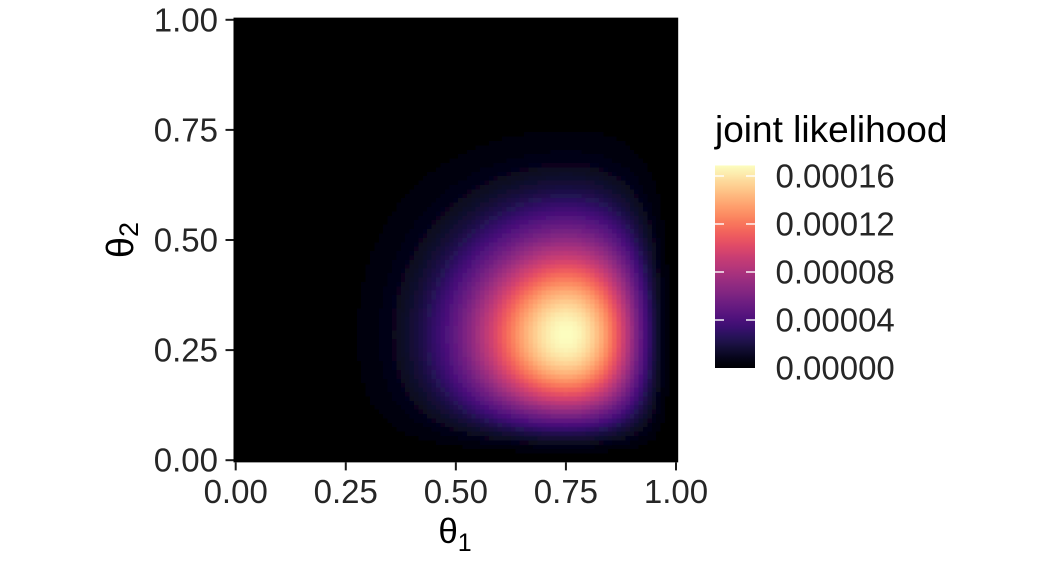 Image resolution: width=1056 pixels, height=576 pixels. Describe the element at coordinates (835, 320) in the screenshot. I see `svg-text: 0.00004` at that location.